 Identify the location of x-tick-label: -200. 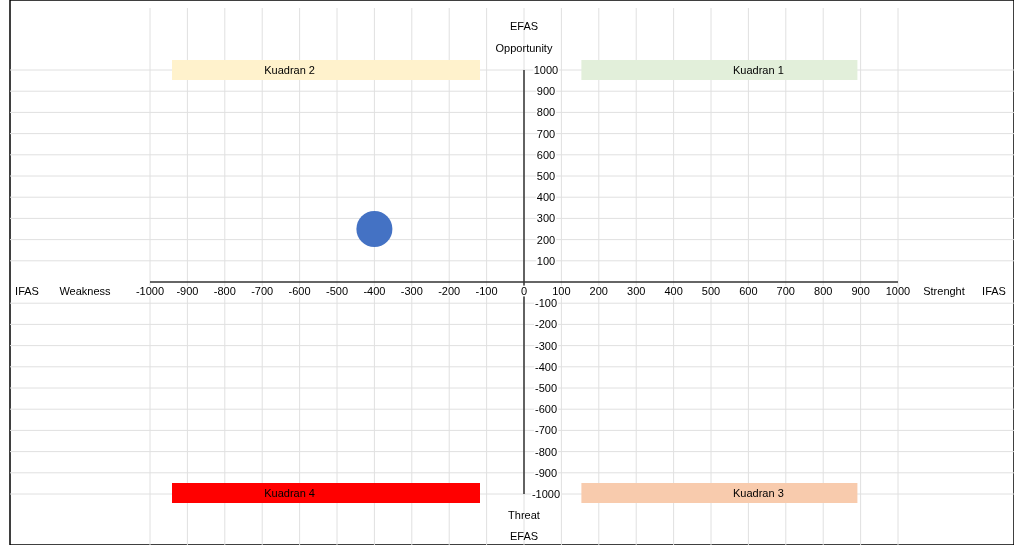
(449, 291).